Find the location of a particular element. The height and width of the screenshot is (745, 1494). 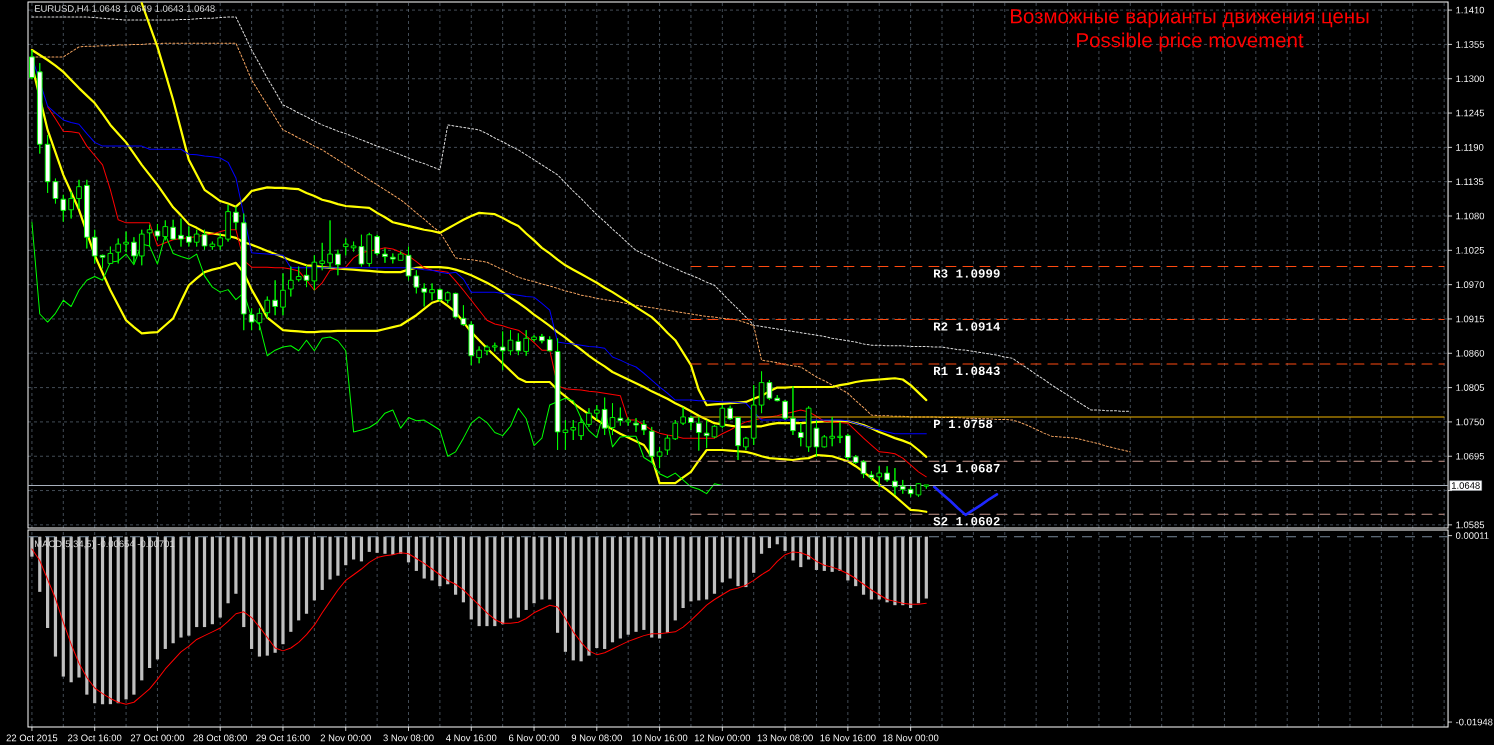

y-tick-label: 0.00011 is located at coordinates (1472, 535).